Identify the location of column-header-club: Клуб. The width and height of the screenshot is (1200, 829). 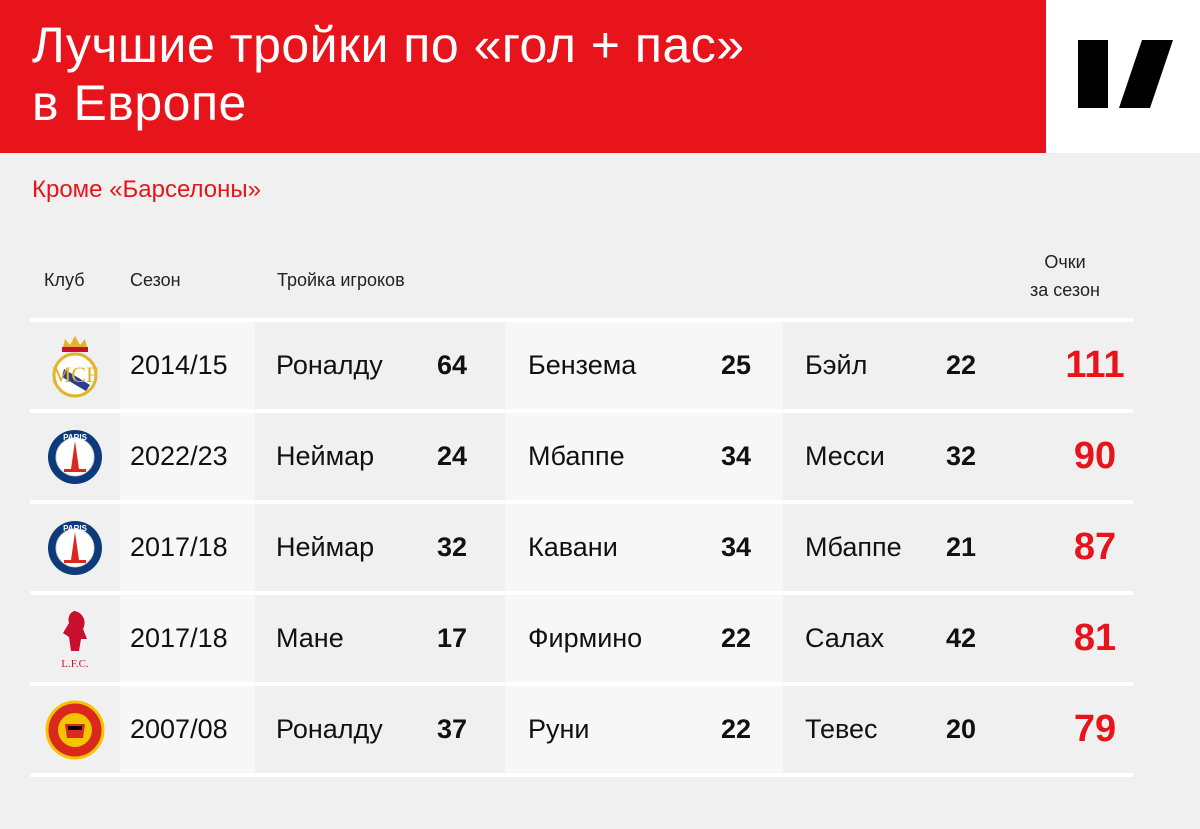
(64, 280).